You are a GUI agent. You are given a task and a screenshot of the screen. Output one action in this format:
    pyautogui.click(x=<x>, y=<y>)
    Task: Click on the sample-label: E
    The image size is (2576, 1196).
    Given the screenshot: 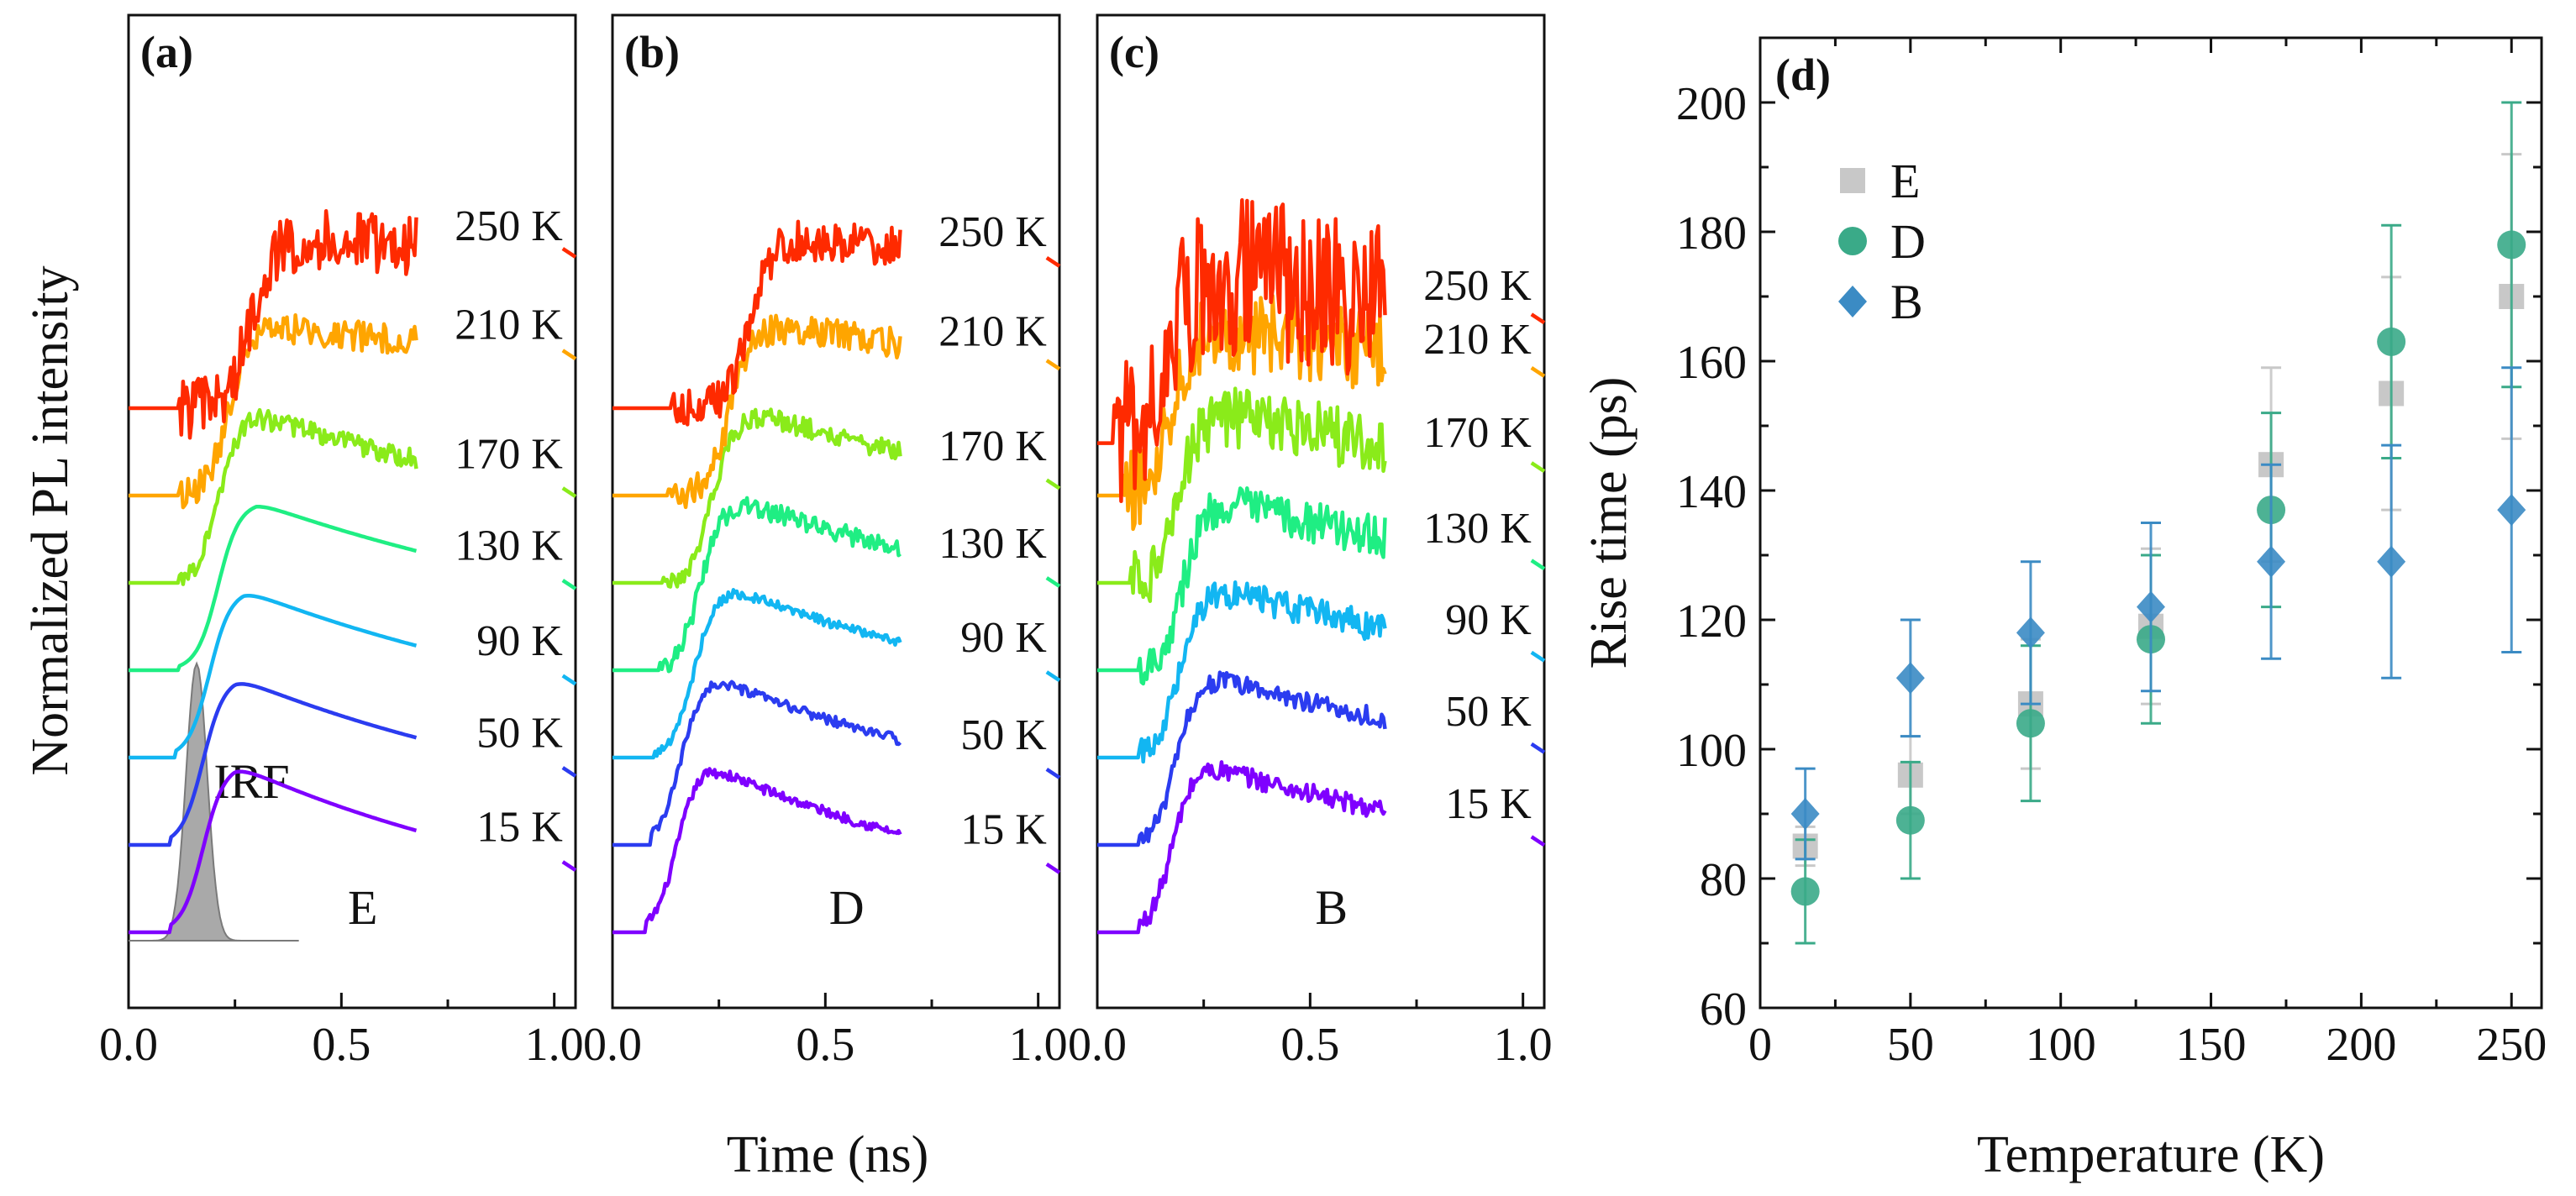 What is the action you would take?
    pyautogui.click(x=362, y=907)
    